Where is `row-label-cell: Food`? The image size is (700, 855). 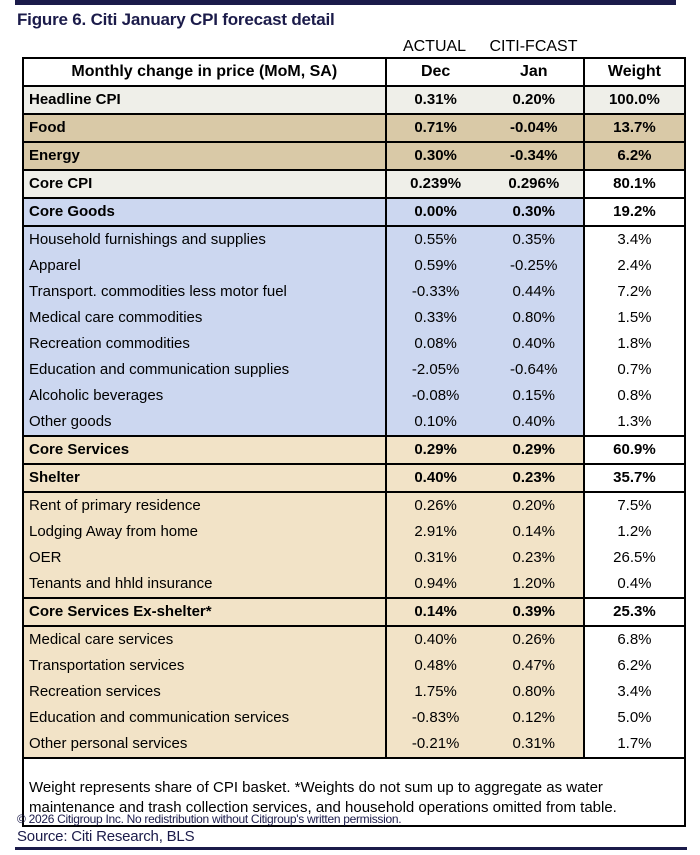 row-label-cell: Food is located at coordinates (205, 128).